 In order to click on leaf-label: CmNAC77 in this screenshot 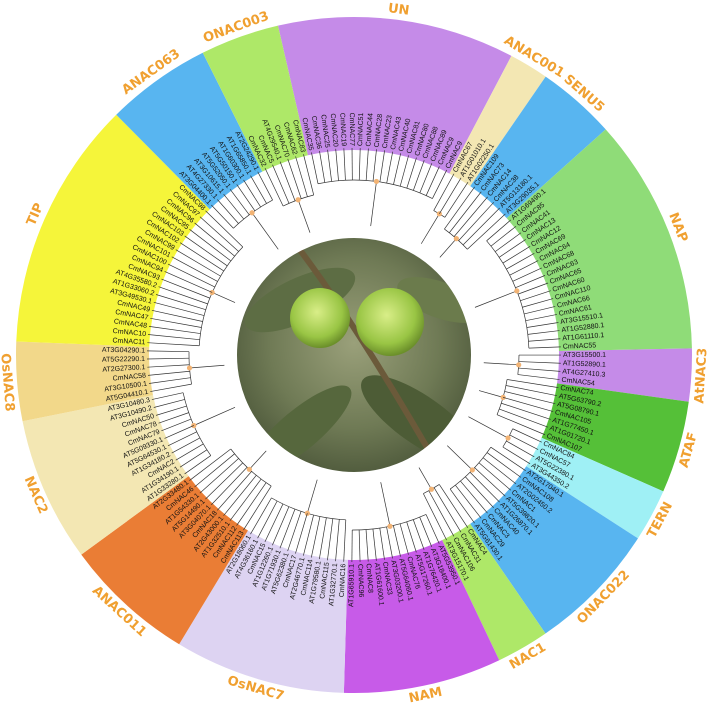, I will do `click(351, 130)`.